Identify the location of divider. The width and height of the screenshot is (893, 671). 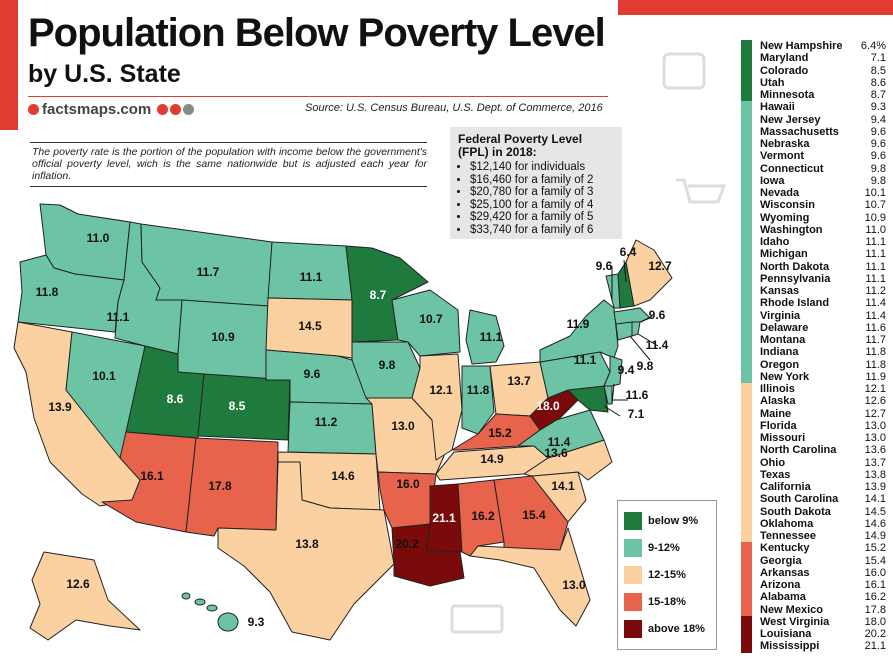
(318, 96).